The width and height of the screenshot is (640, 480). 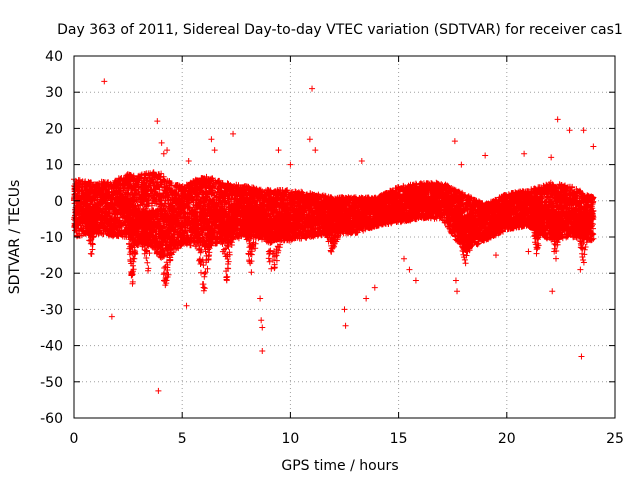 I want to click on y-tick-labels: 40 30 20 10 0 -10 -20 -30 -40 -50 -60, so click(x=51, y=238).